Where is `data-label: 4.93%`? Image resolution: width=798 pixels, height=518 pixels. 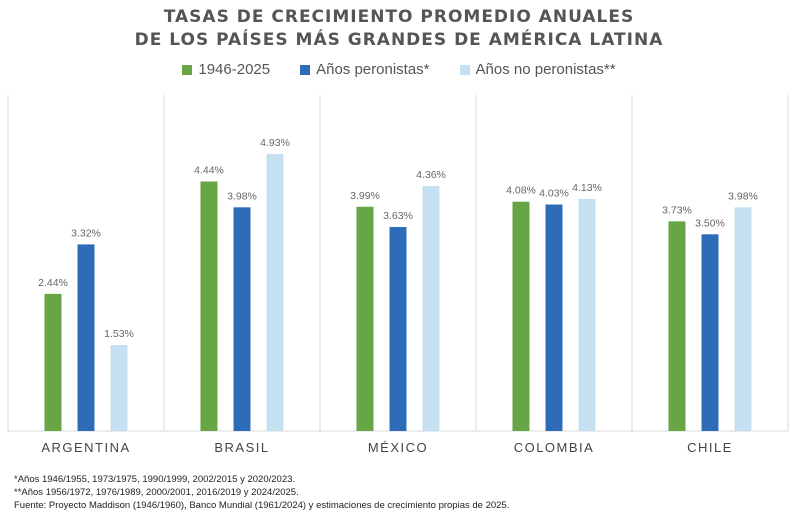 data-label: 4.93% is located at coordinates (275, 143).